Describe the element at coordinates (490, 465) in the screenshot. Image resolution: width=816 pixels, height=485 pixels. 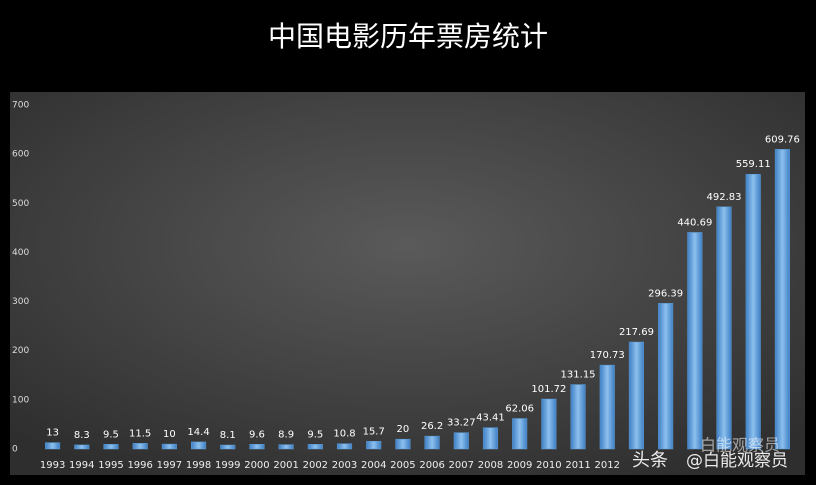
I see `x-tick-label: 2008` at that location.